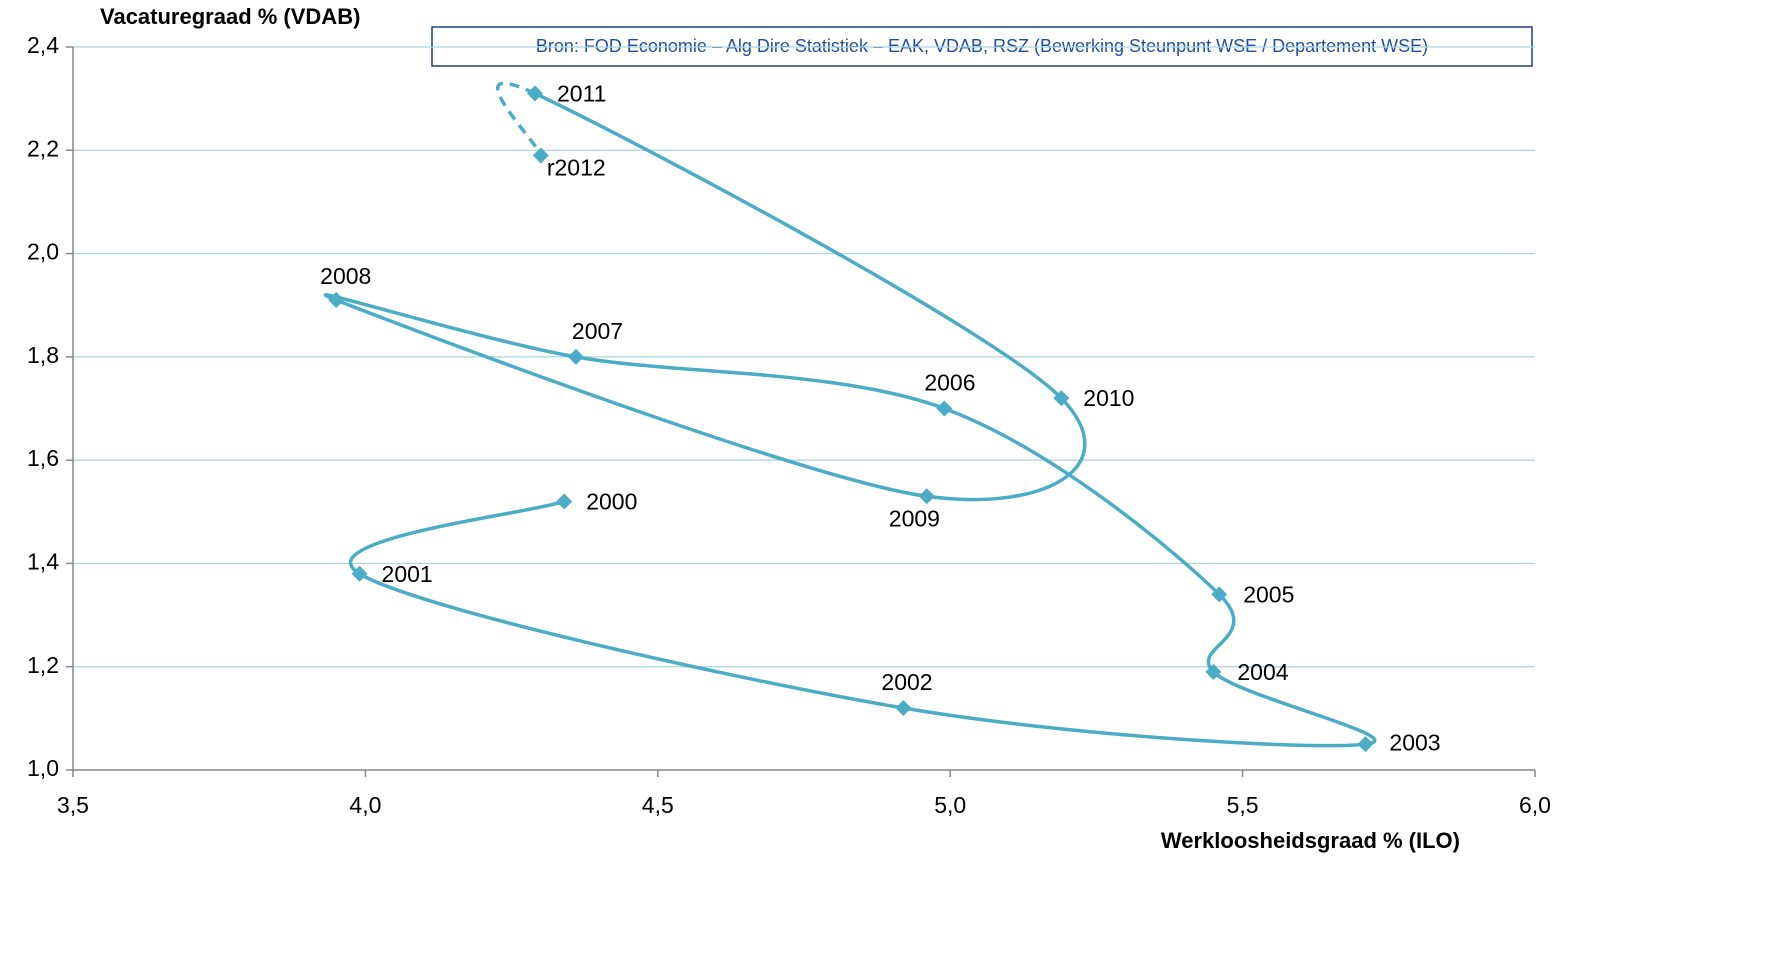  Describe the element at coordinates (611, 502) in the screenshot. I see `point-label: 2000` at that location.